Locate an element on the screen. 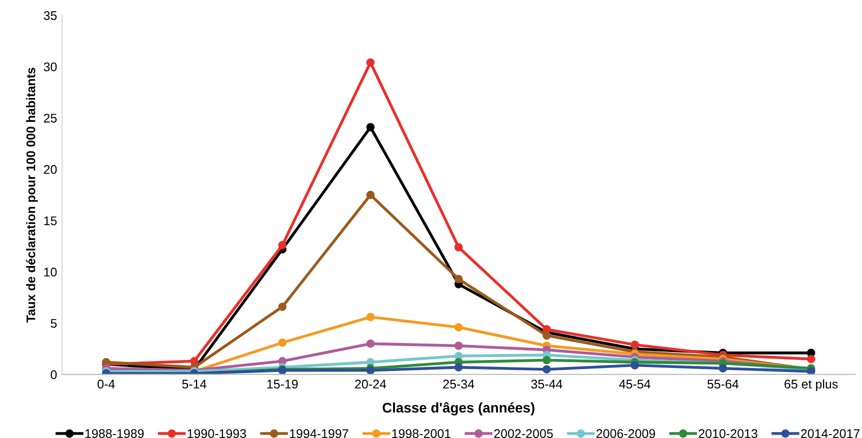  x-tick-label: 15-19 is located at coordinates (282, 384).